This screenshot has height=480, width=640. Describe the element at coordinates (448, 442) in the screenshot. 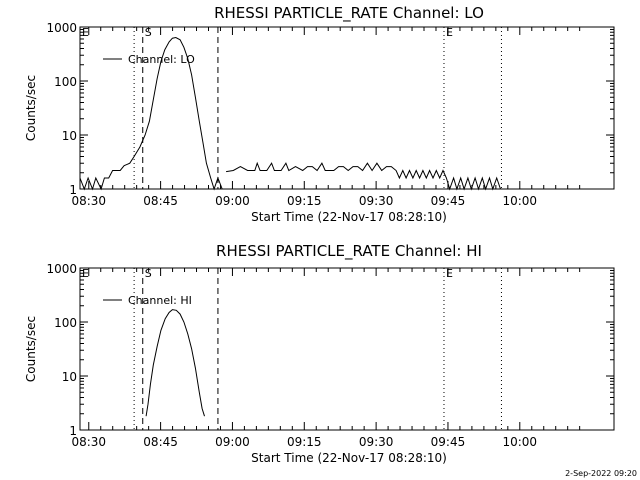

I see `panel2-x-tick-label: 09:45` at that location.